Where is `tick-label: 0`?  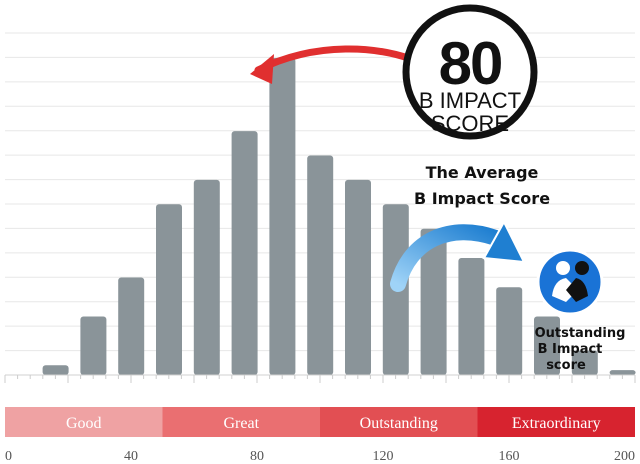 tick-label: 0 is located at coordinates (8, 456).